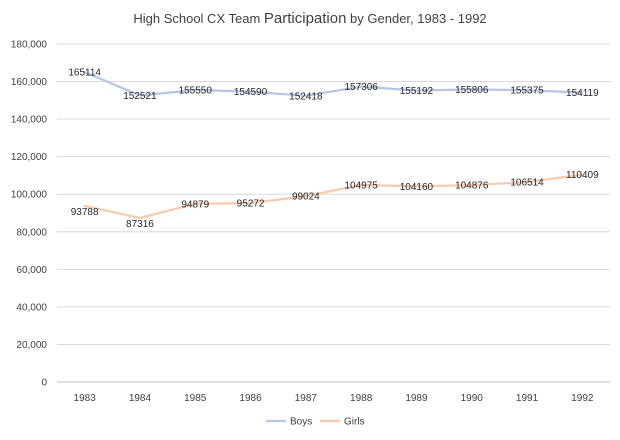  I want to click on data-label-boys: 154590, so click(251, 92).